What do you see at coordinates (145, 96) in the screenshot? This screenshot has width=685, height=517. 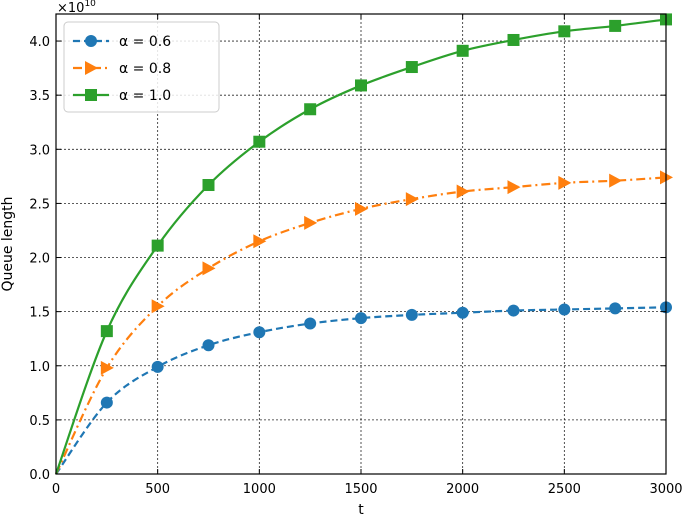 I see `legend-label: α = 1.0` at bounding box center [145, 96].